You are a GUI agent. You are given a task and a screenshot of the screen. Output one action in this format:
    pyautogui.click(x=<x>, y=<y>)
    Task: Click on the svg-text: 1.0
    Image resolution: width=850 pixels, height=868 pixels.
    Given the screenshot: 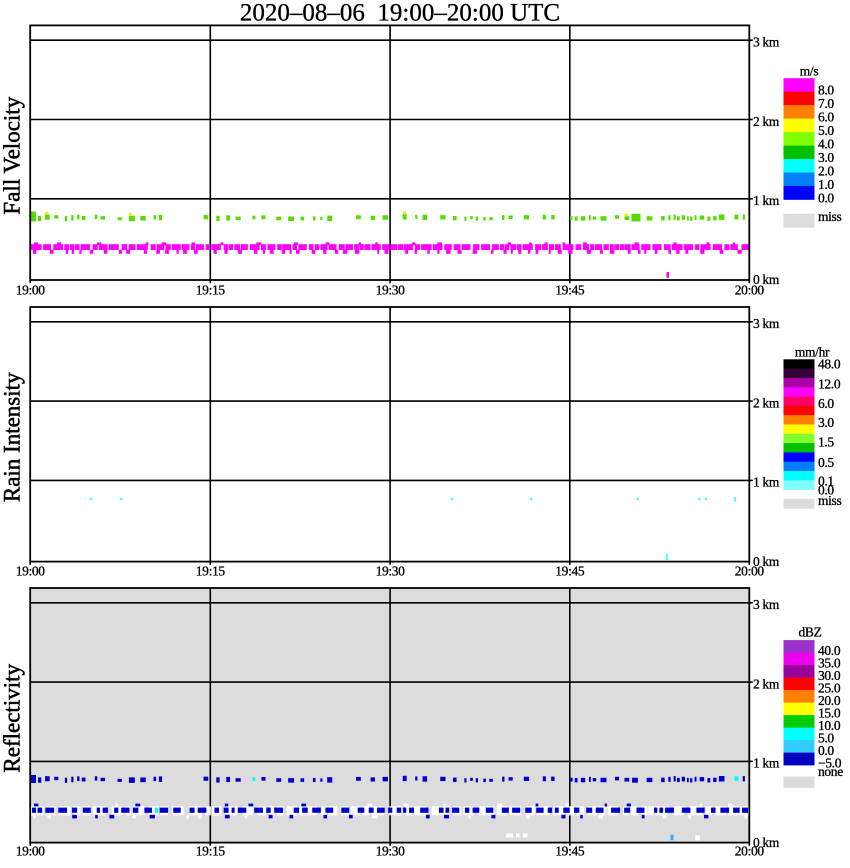 What is the action you would take?
    pyautogui.click(x=826, y=184)
    